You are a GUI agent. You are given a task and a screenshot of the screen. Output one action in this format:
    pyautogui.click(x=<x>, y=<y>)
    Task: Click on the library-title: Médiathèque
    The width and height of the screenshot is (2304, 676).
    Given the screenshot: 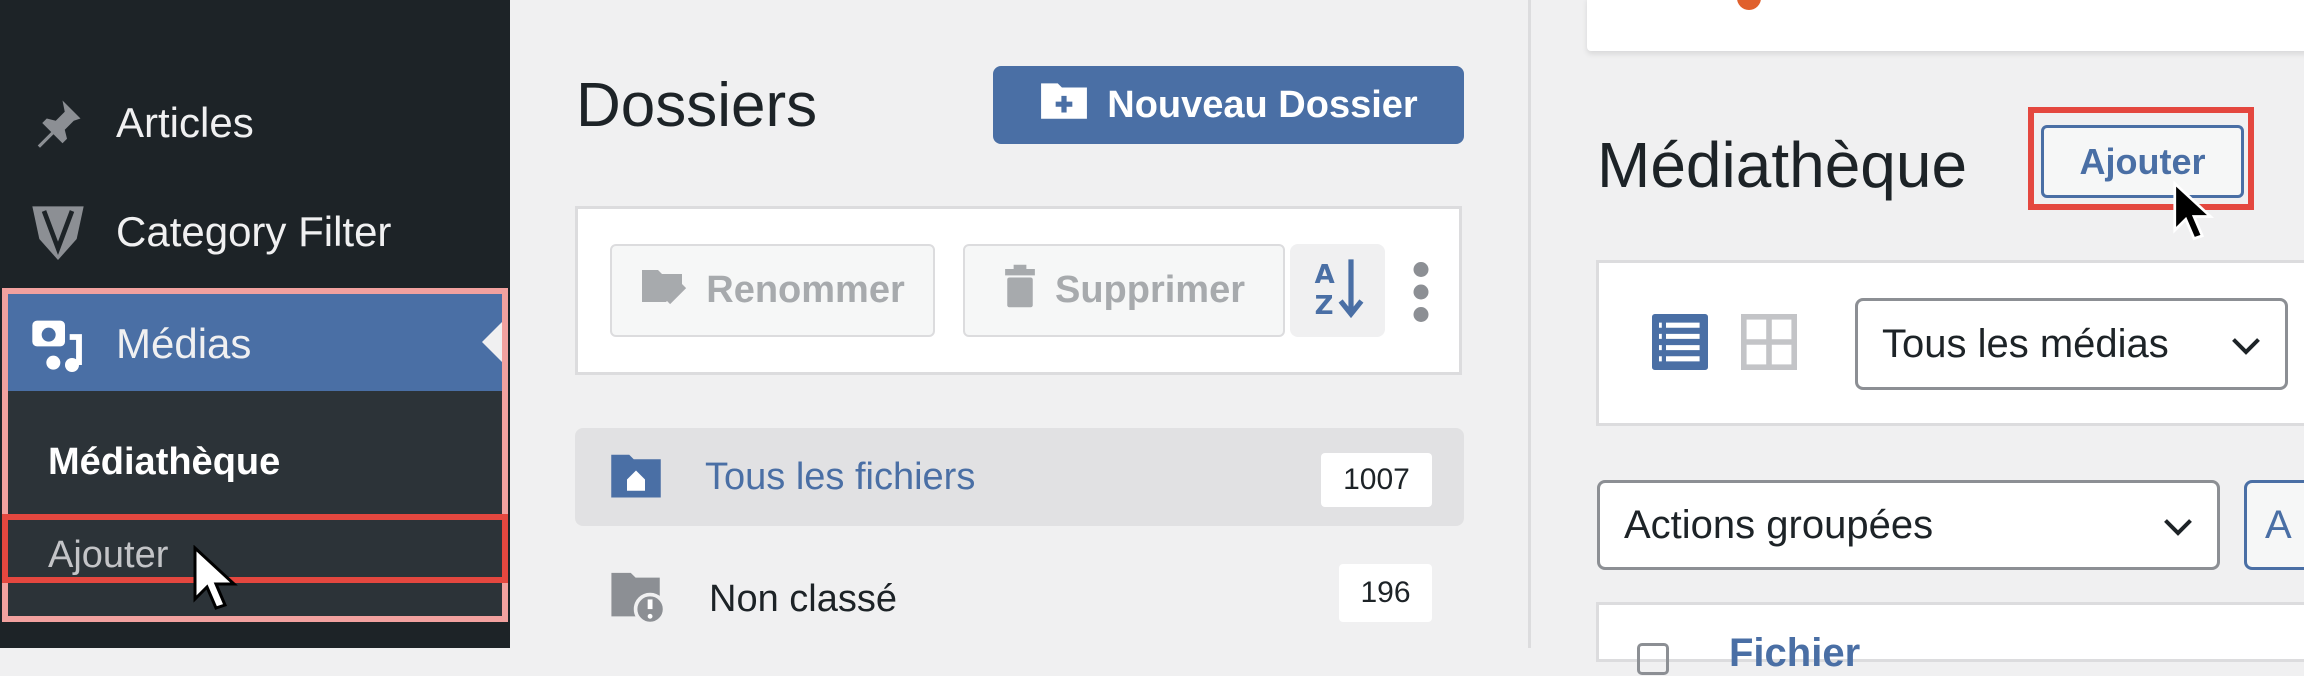 What is the action you would take?
    pyautogui.click(x=1782, y=165)
    